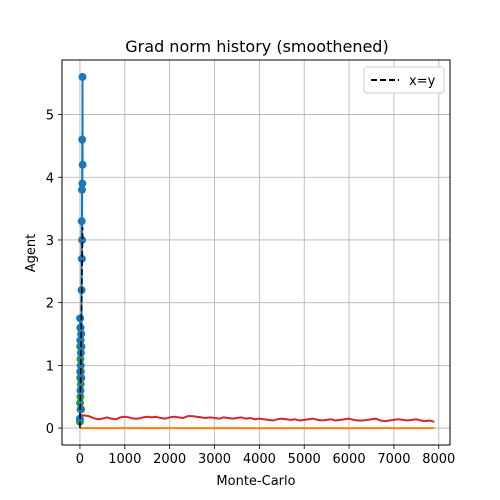 The width and height of the screenshot is (500, 500). Describe the element at coordinates (50, 178) in the screenshot. I see `y-tick-label: 4` at that location.